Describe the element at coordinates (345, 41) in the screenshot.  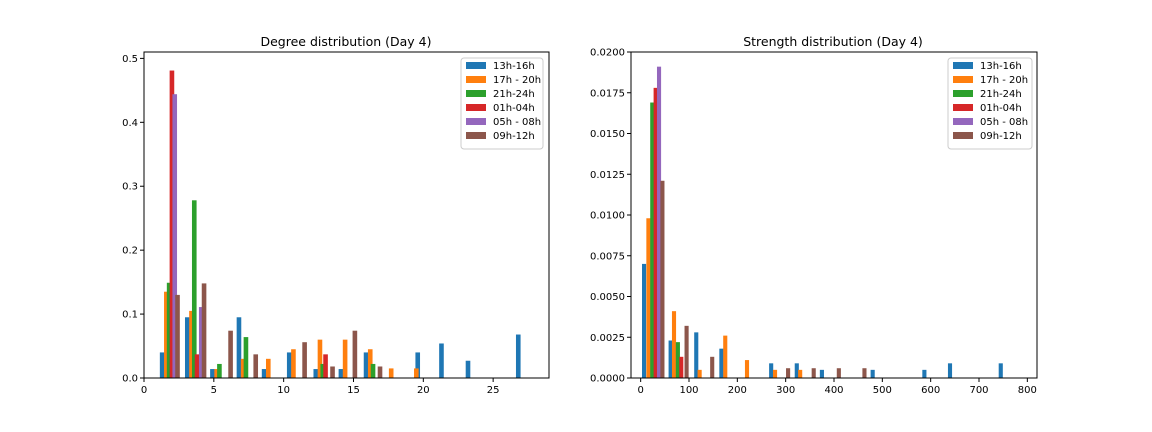
I see `chart-title: Degree distribution (Day 4)` at that location.